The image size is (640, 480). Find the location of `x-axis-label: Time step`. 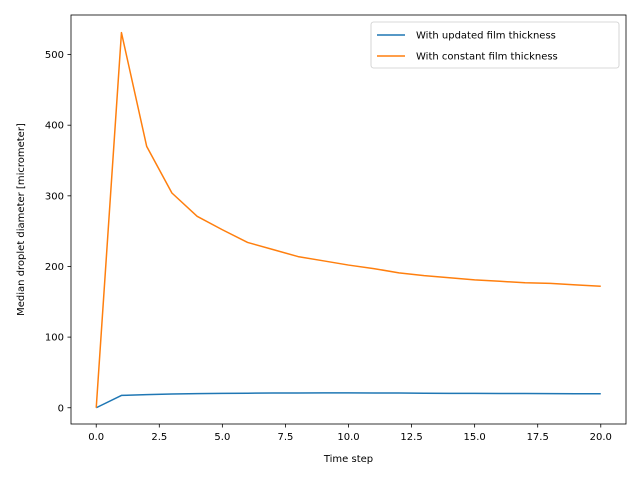

x-axis-label: Time step is located at coordinates (348, 459).